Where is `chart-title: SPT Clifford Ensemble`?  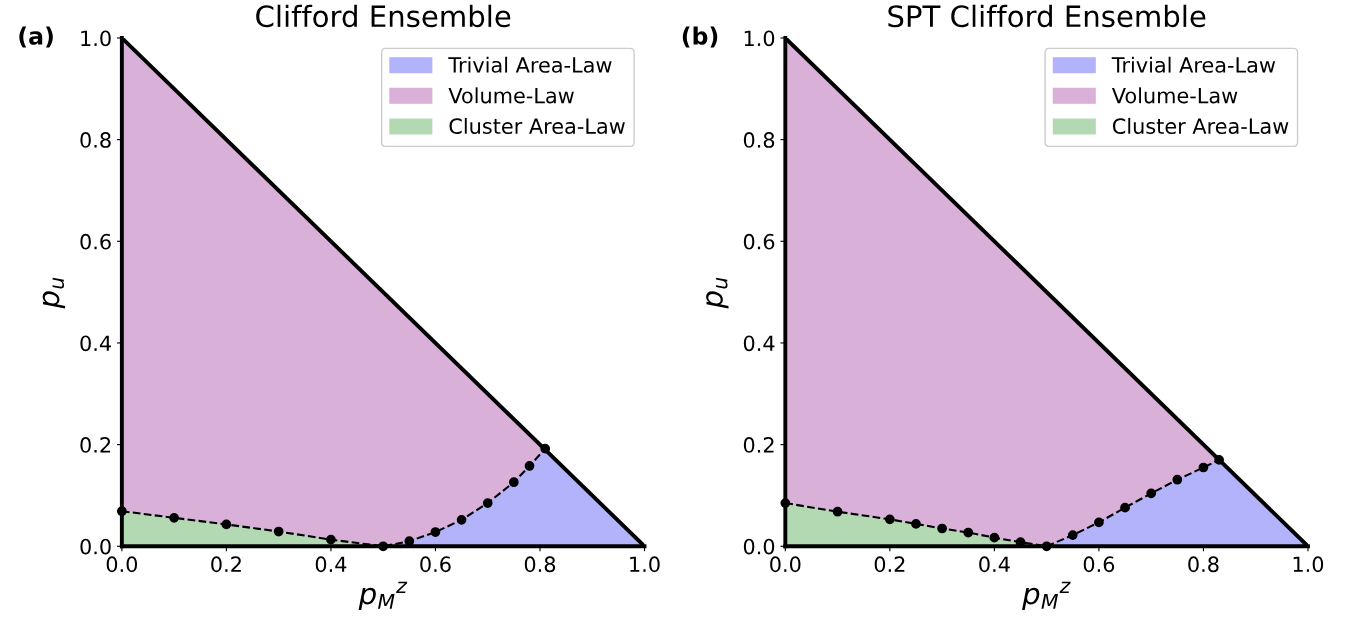
chart-title: SPT Clifford Ensemble is located at coordinates (1047, 16).